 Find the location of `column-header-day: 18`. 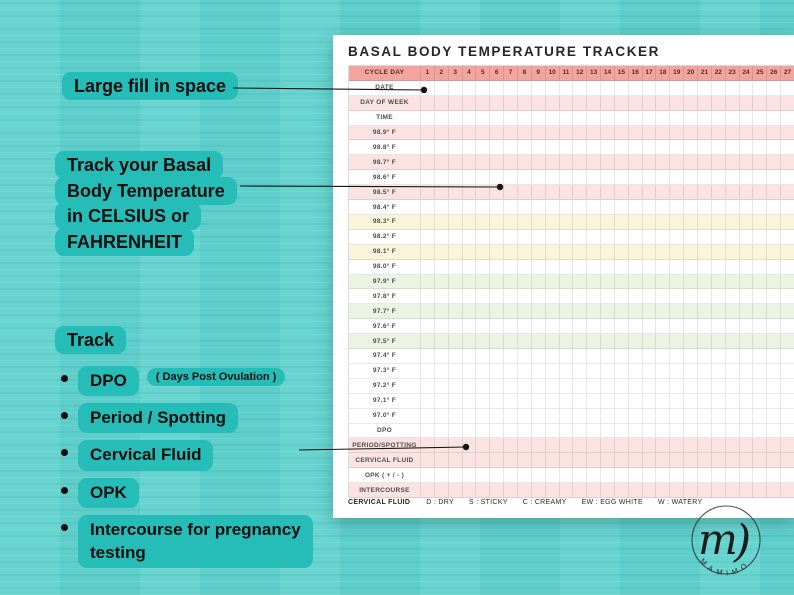

column-header-day: 18 is located at coordinates (663, 73).